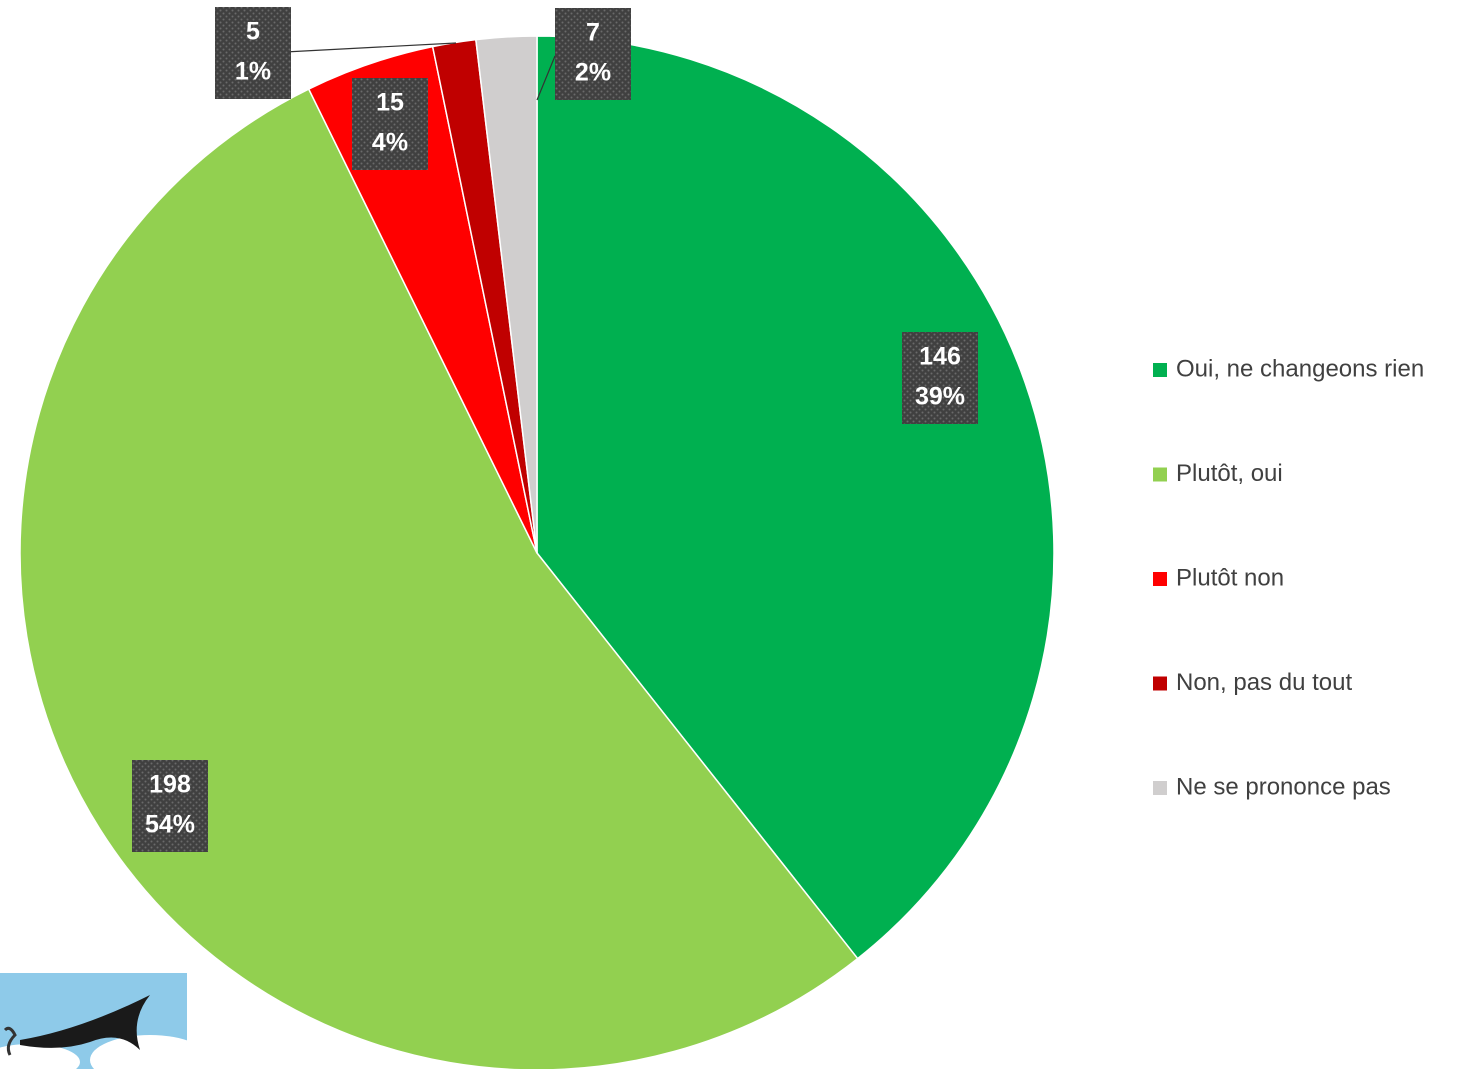  I want to click on data-label: 198, so click(170, 785).